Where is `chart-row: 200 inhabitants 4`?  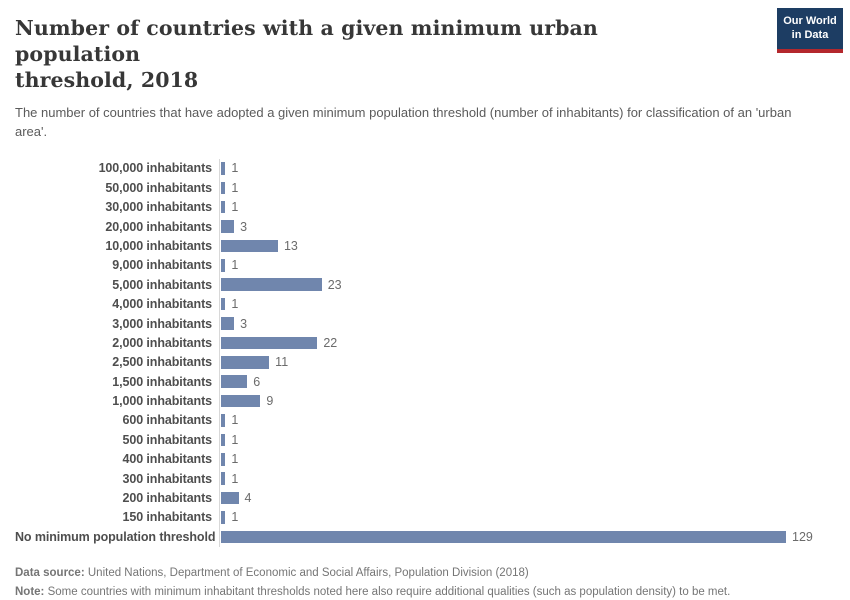 chart-row: 200 inhabitants 4 is located at coordinates (432, 498).